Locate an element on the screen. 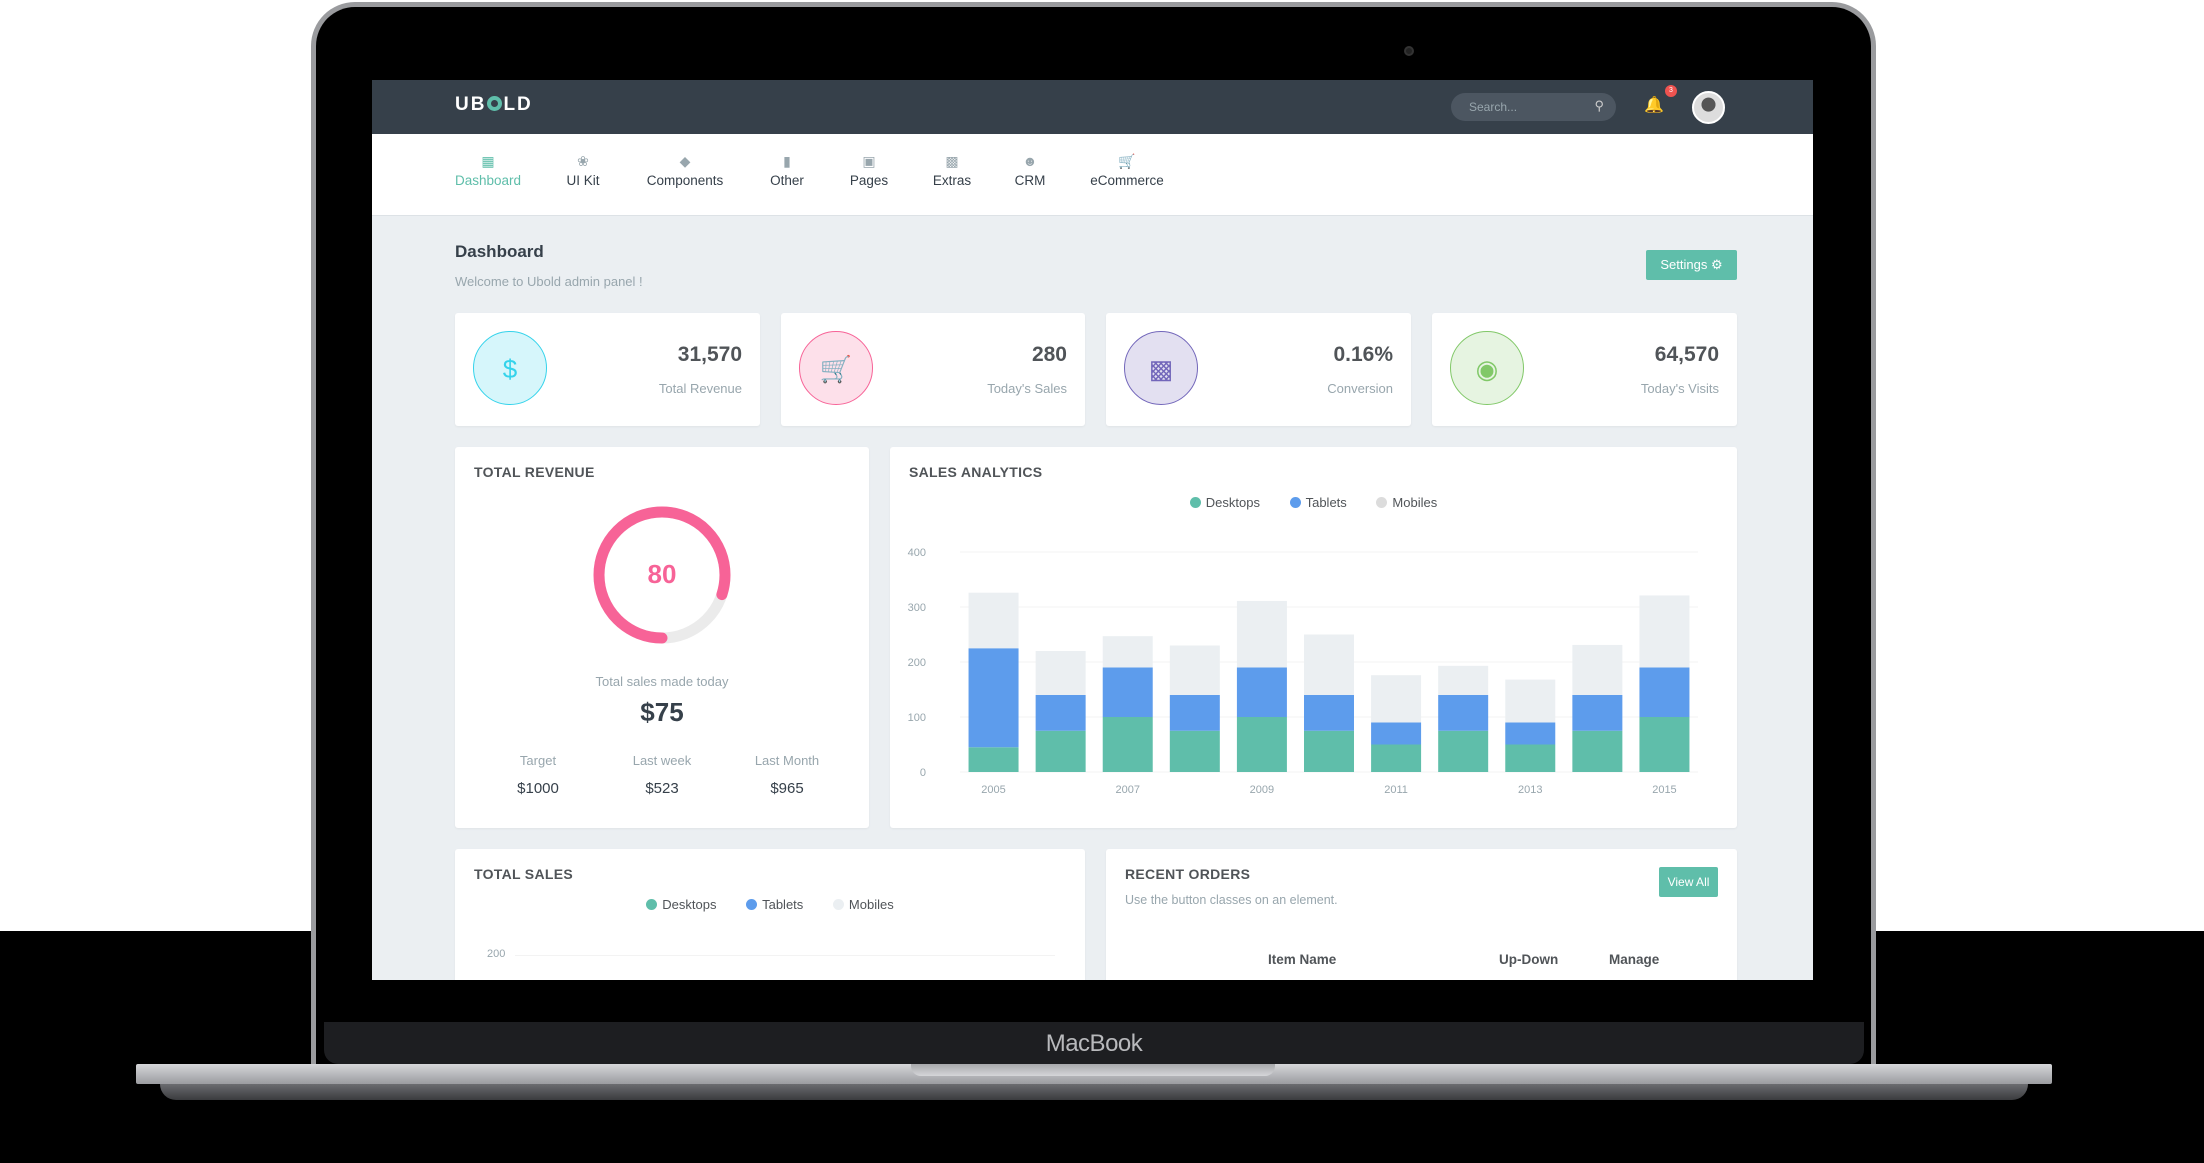  x-tick-label: 2007 is located at coordinates (1127, 790).